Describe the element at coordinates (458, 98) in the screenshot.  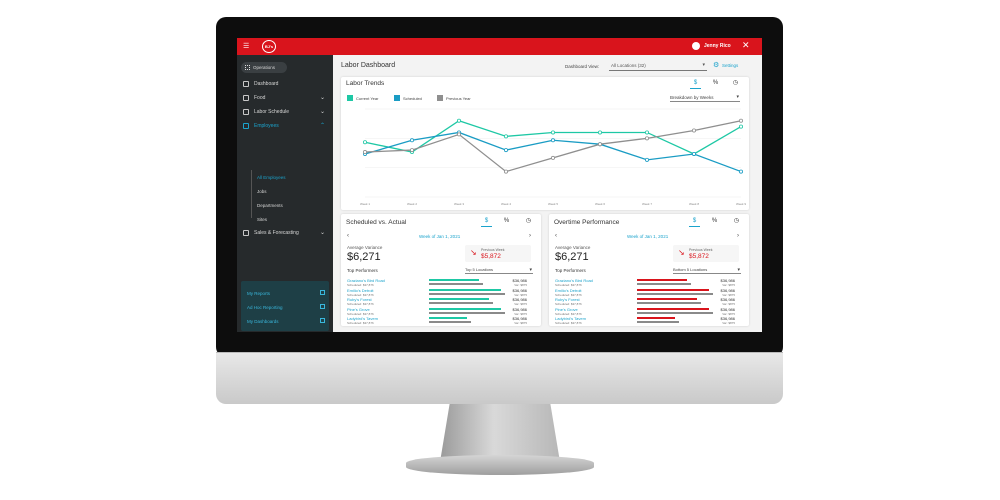
I see `legend-previous-year: Previous Year` at that location.